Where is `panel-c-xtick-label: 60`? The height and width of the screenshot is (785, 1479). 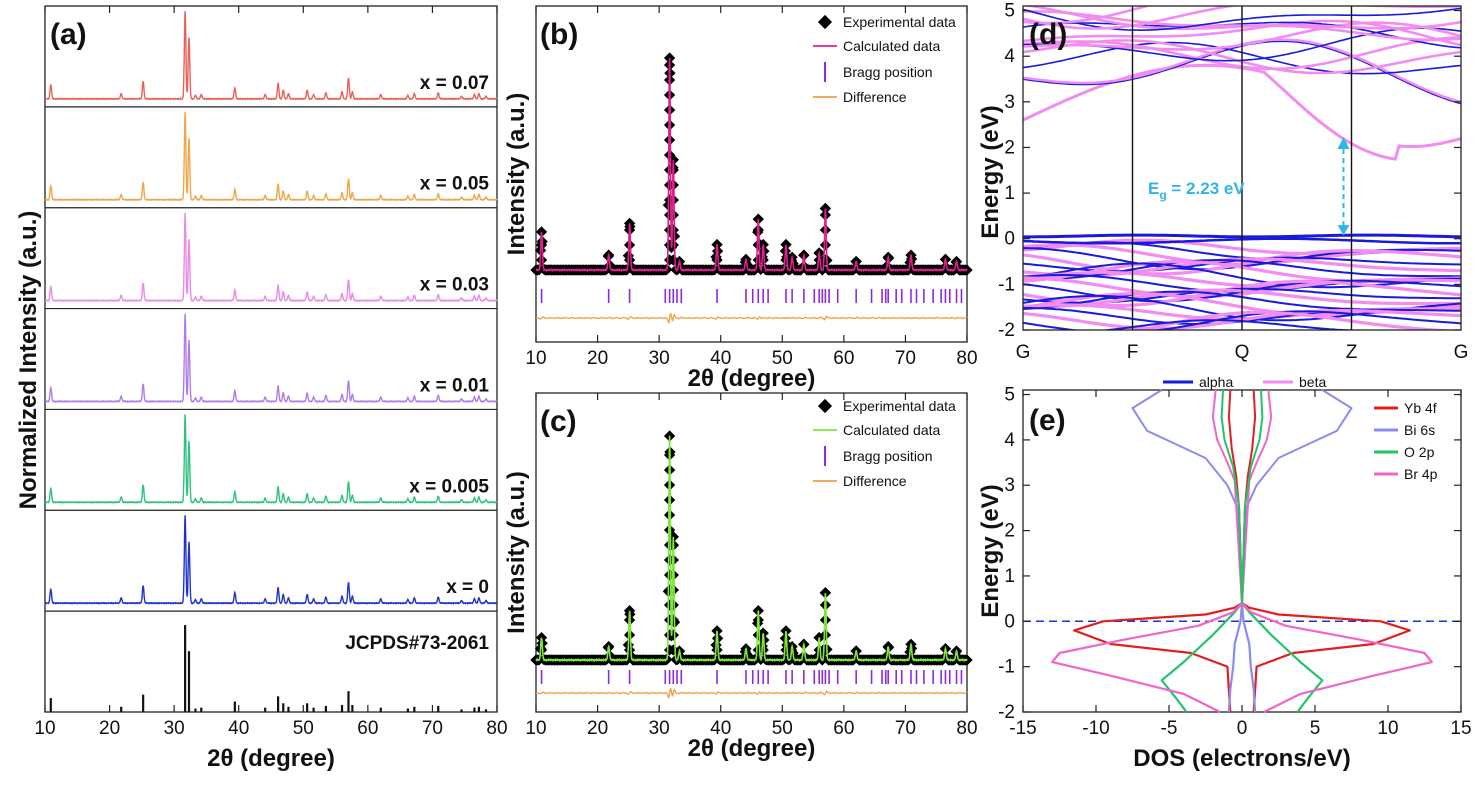
panel-c-xtick-label: 60 is located at coordinates (843, 728).